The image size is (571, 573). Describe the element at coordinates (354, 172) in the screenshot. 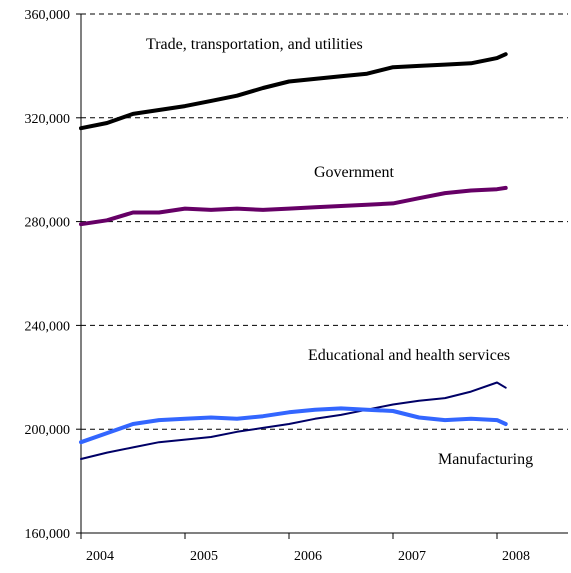

I see `series-label-government: Government` at that location.